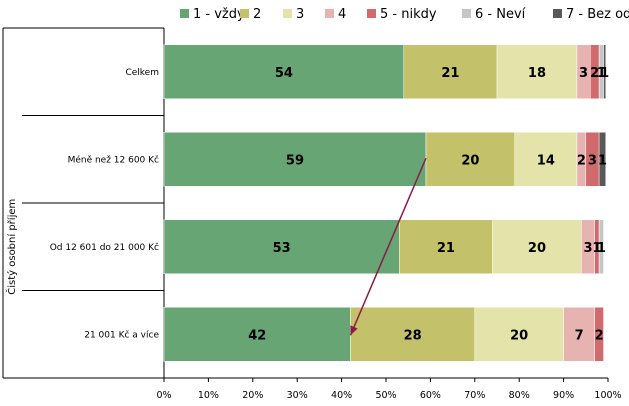 The image size is (629, 406). I want to click on data-label: 59, so click(295, 160).